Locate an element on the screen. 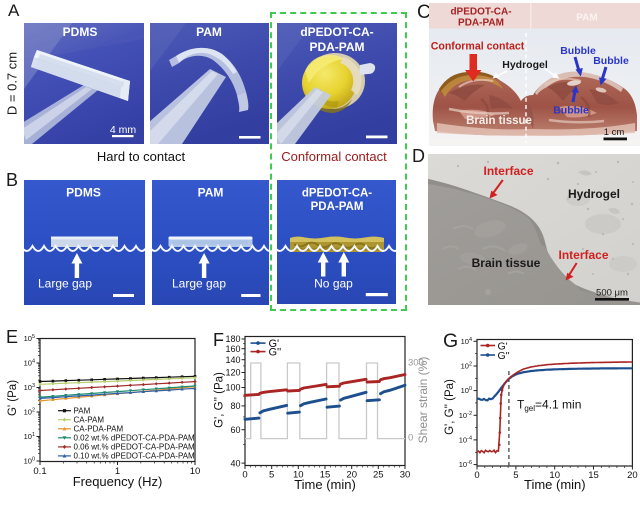 Image resolution: width=640 pixels, height=509 pixels. svg-text: CA-PDA-PAM is located at coordinates (99, 429).